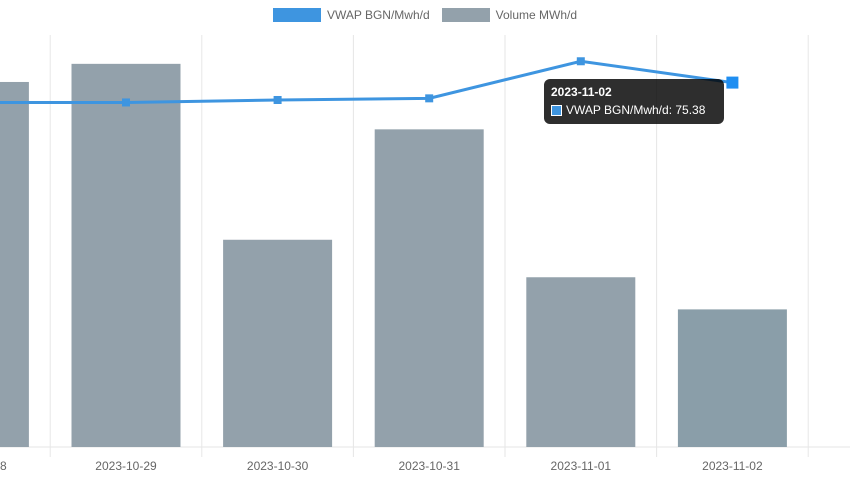  What do you see at coordinates (378, 15) in the screenshot?
I see `legend-label-vwap: VWAP BGN/Mwh/d` at bounding box center [378, 15].